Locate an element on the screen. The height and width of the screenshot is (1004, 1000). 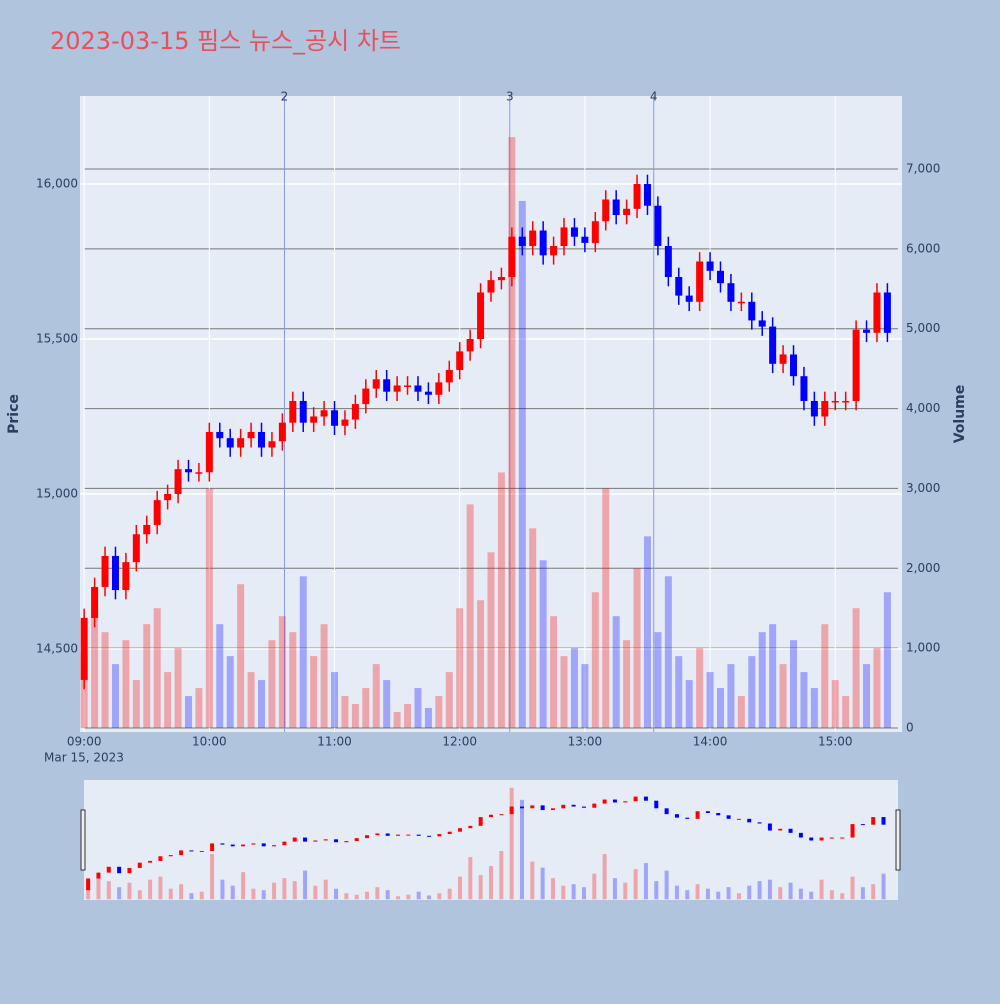
y-tick-label: 14,500 is located at coordinates (57, 648).